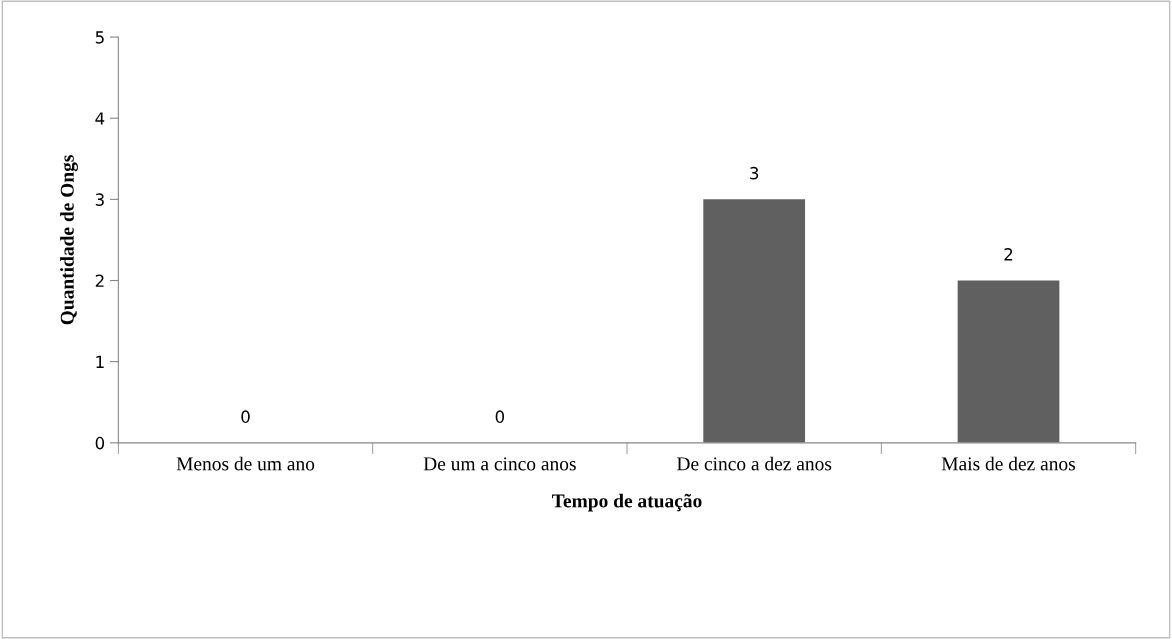 The width and height of the screenshot is (1172, 639). What do you see at coordinates (627, 502) in the screenshot?
I see `x-axis-title: Tempo de atuação` at bounding box center [627, 502].